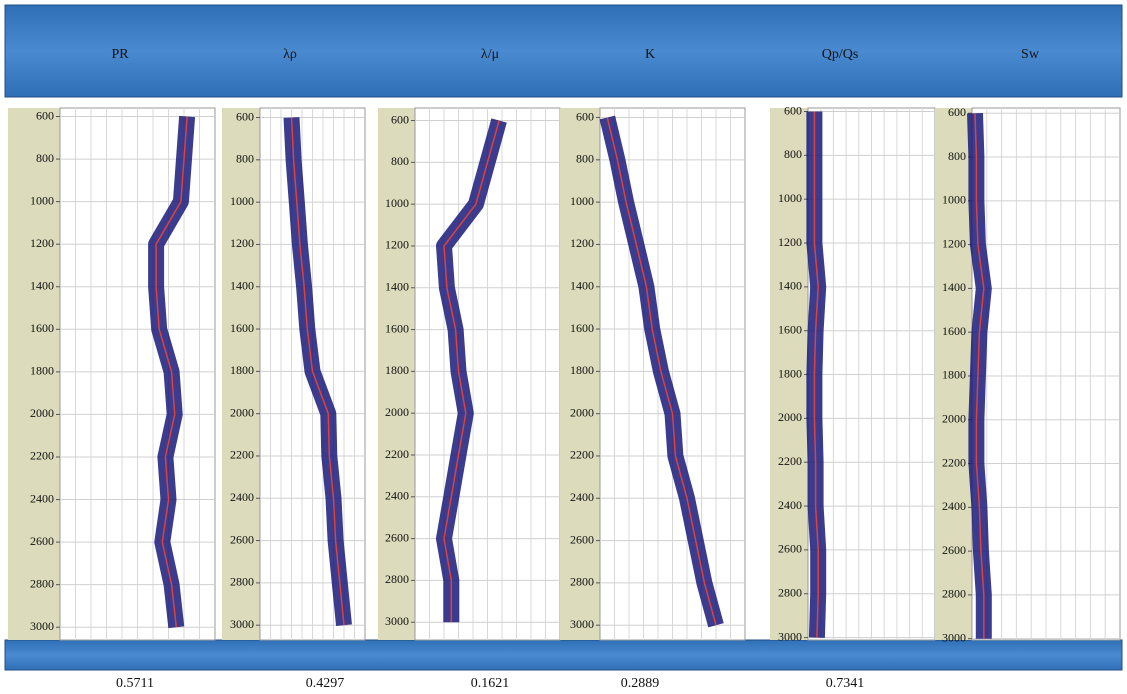 Image resolution: width=1127 pixels, height=694 pixels. I want to click on track-title: λρ, so click(290, 54).